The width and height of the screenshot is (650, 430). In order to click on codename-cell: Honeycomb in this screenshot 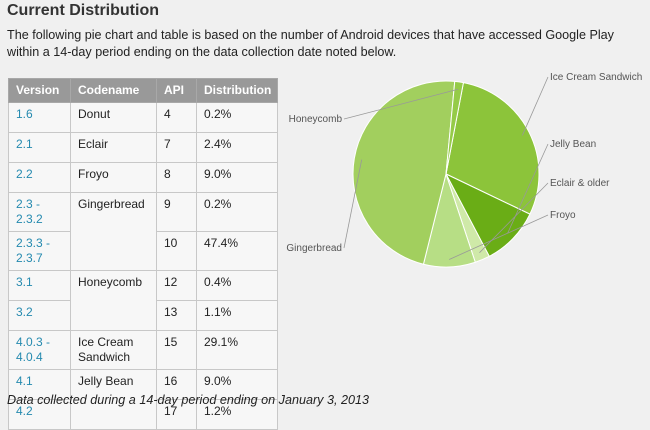, I will do `click(113, 300)`.